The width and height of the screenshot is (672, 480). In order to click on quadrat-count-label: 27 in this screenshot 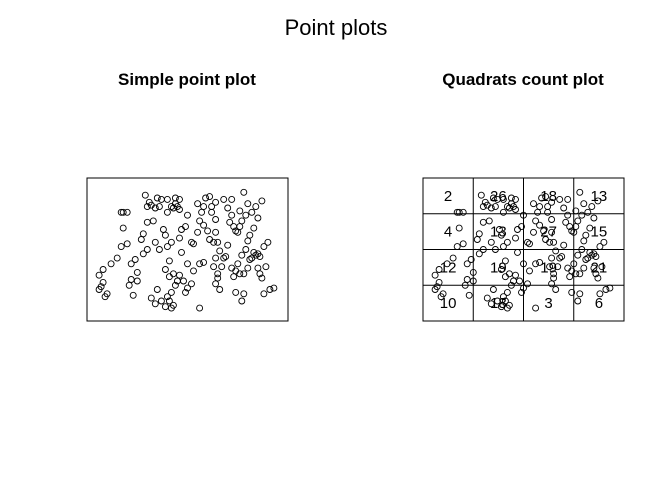, I will do `click(548, 232)`.